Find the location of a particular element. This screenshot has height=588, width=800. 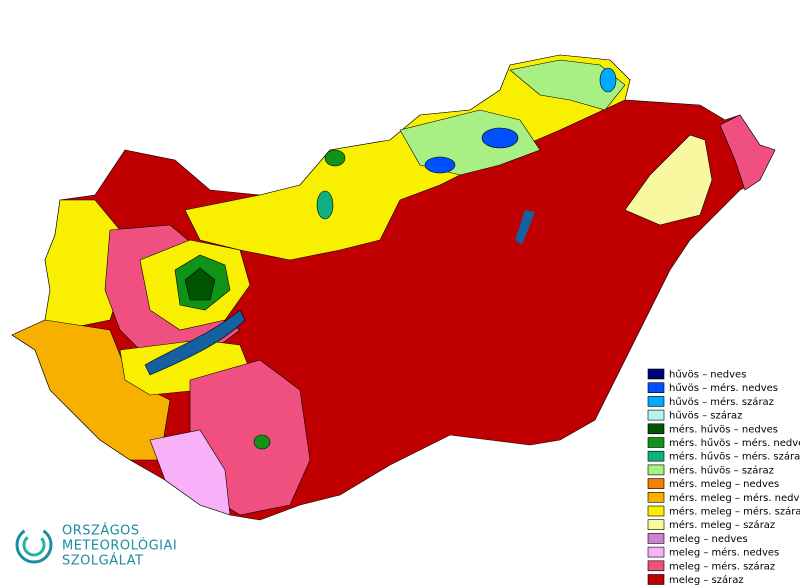

legend-label: mérs. meleg – mérs. száraz is located at coordinates (734, 512).